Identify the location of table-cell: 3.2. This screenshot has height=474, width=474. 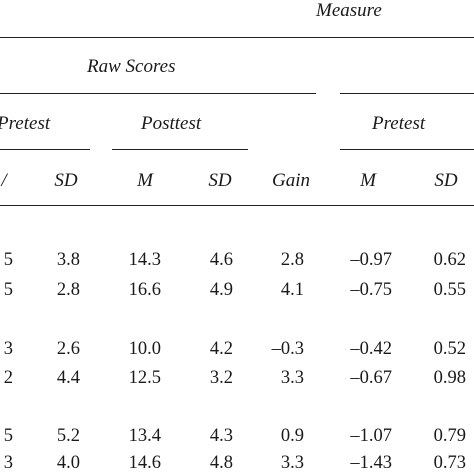
(221, 378).